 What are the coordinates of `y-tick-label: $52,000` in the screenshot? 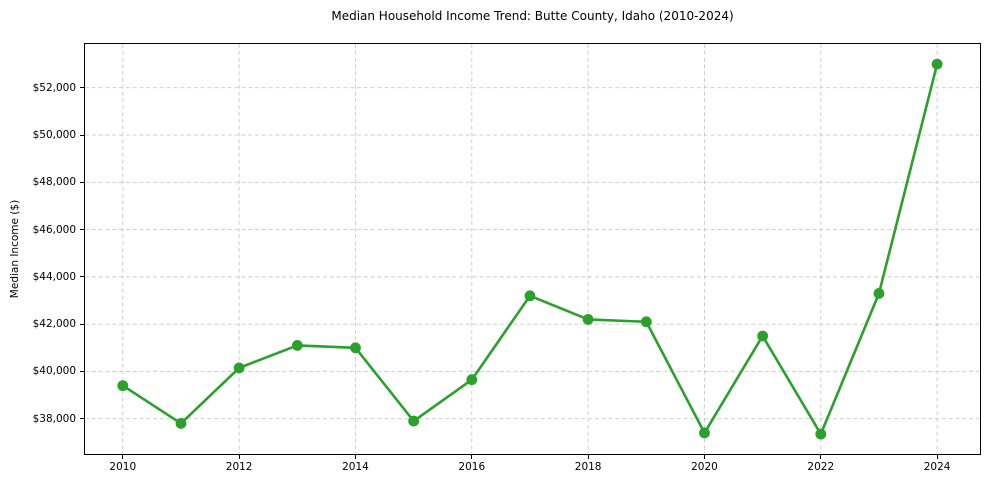 It's located at (54, 87).